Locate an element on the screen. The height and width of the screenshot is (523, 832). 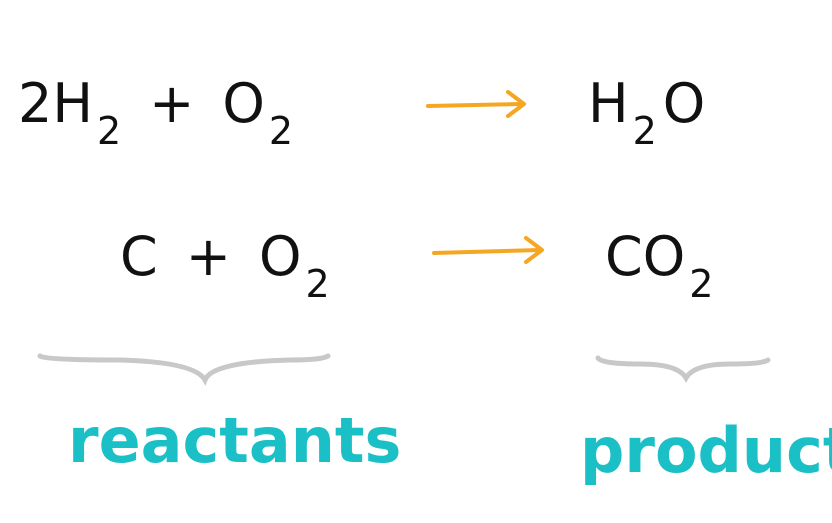
formula-text: C is located at coordinates (139, 256).